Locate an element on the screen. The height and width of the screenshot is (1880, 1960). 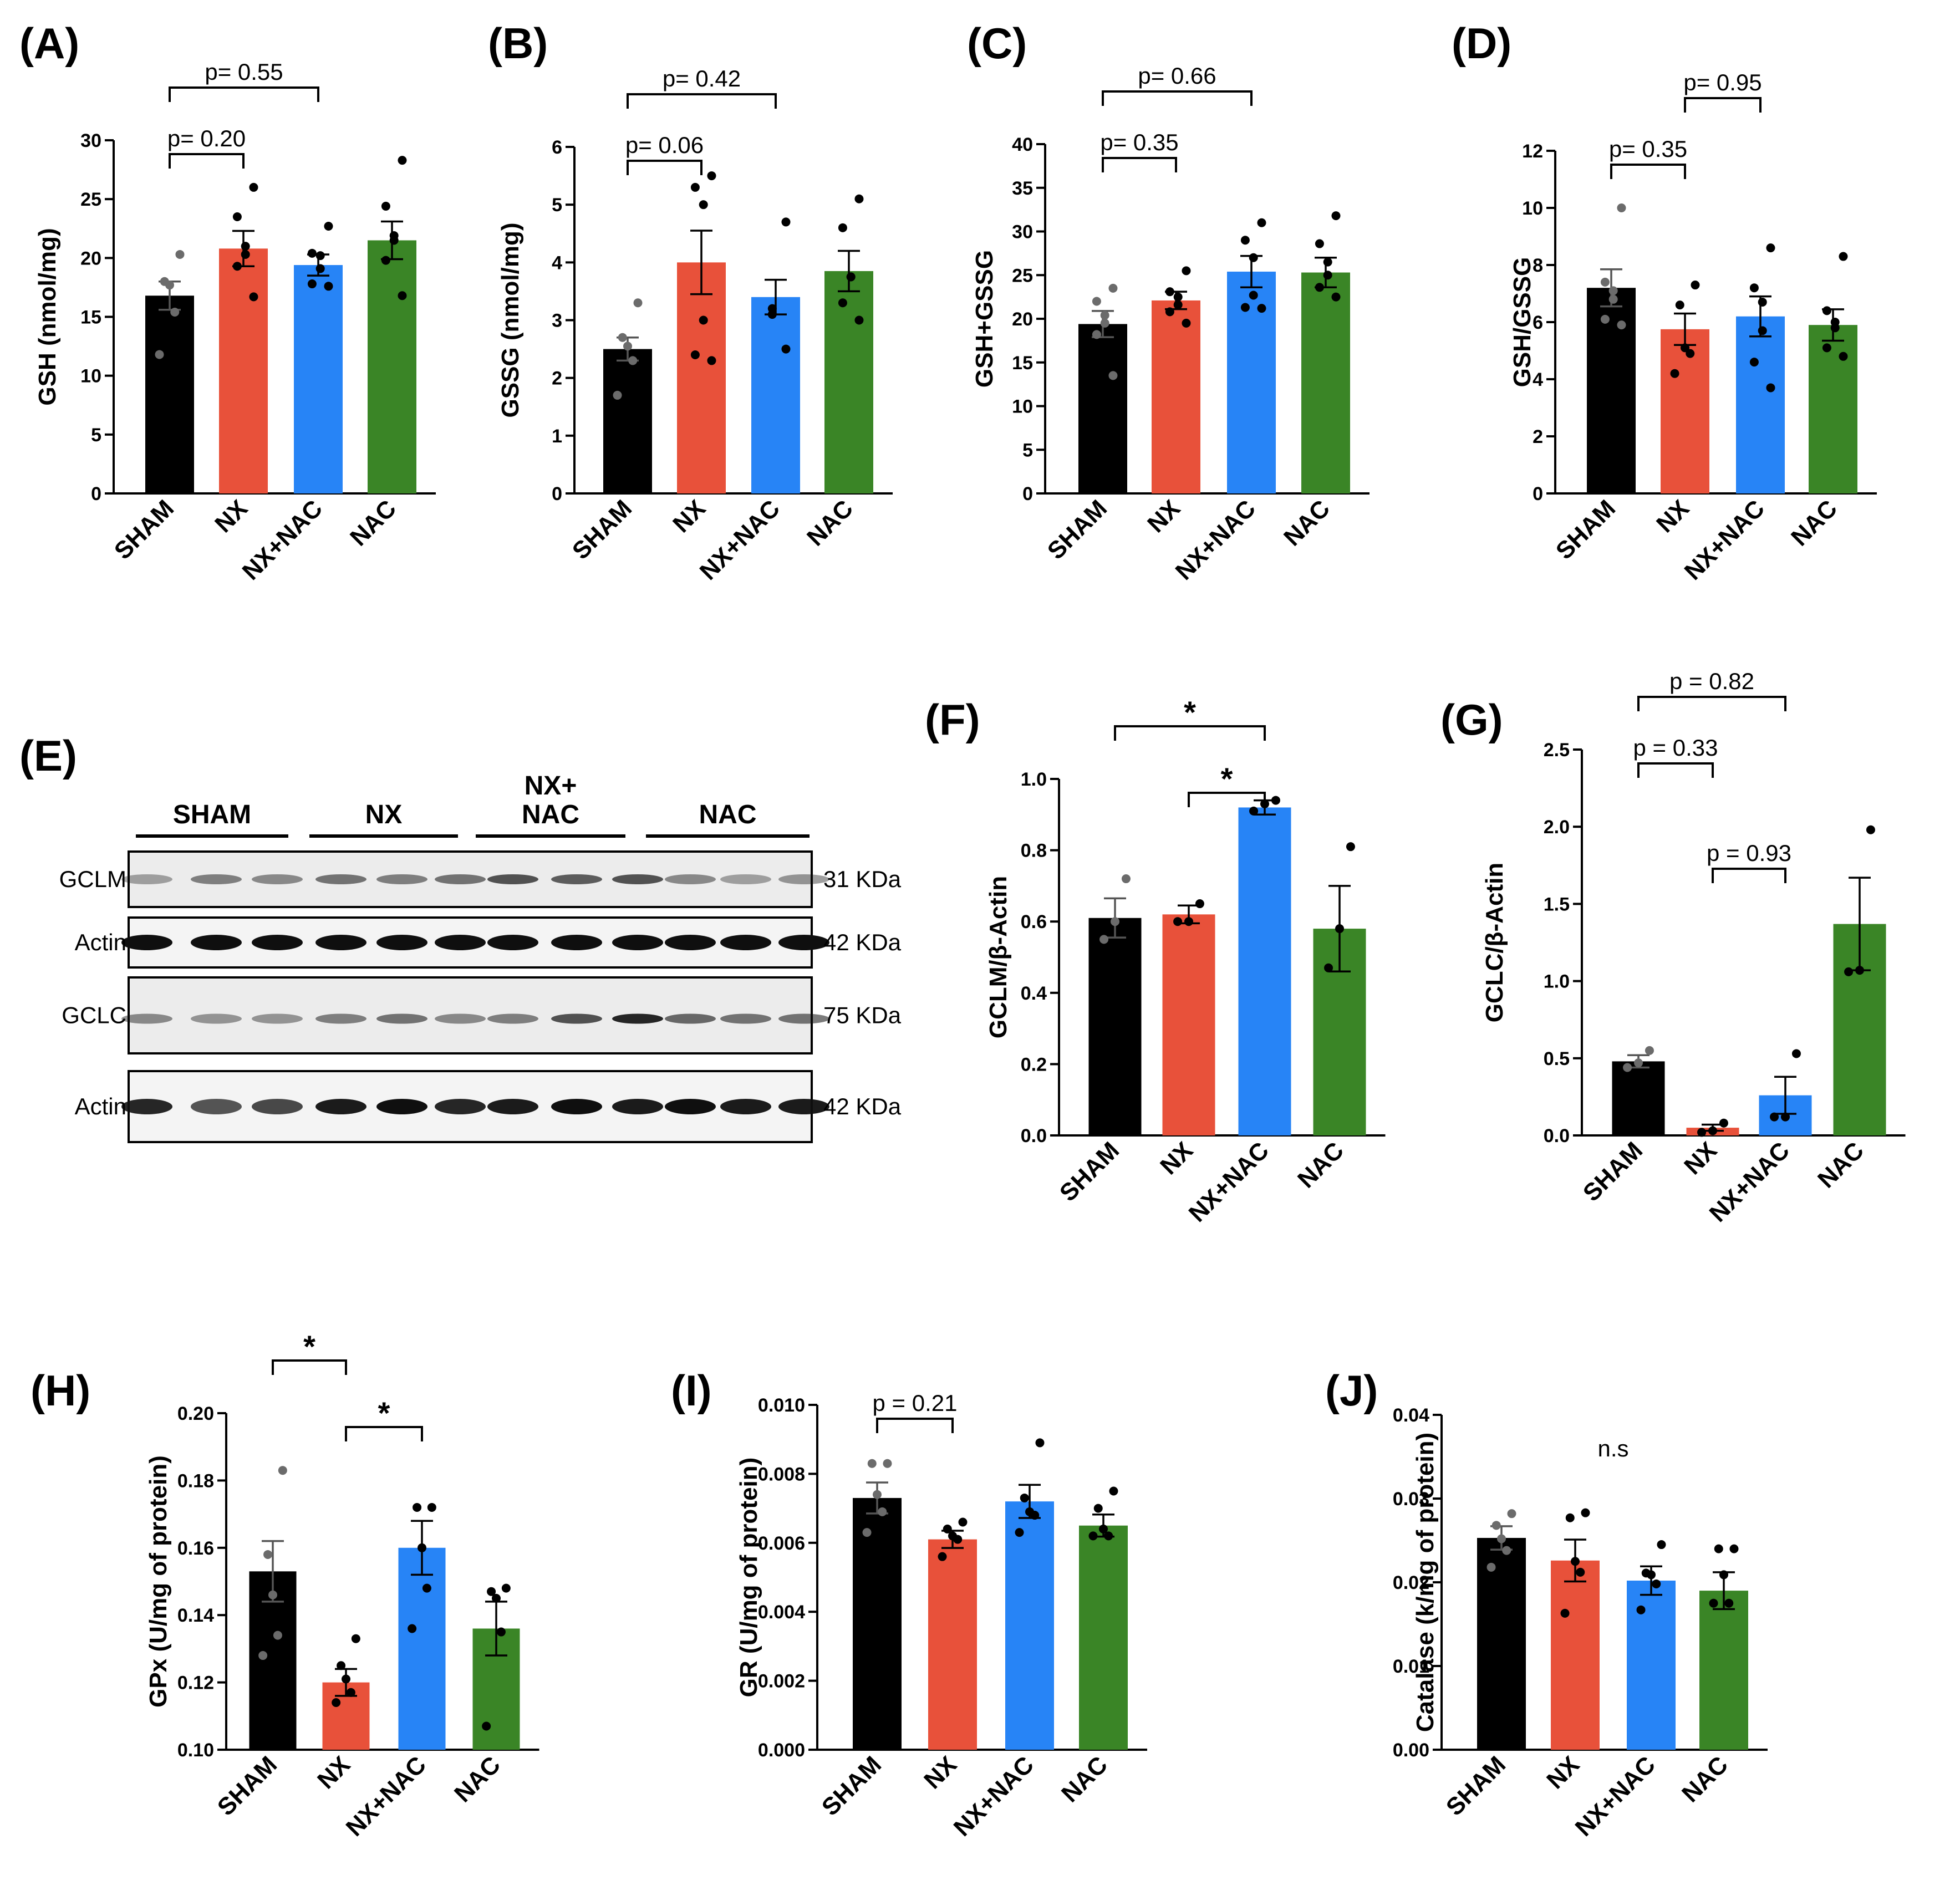
y-tick-label: 1 is located at coordinates (557, 437).